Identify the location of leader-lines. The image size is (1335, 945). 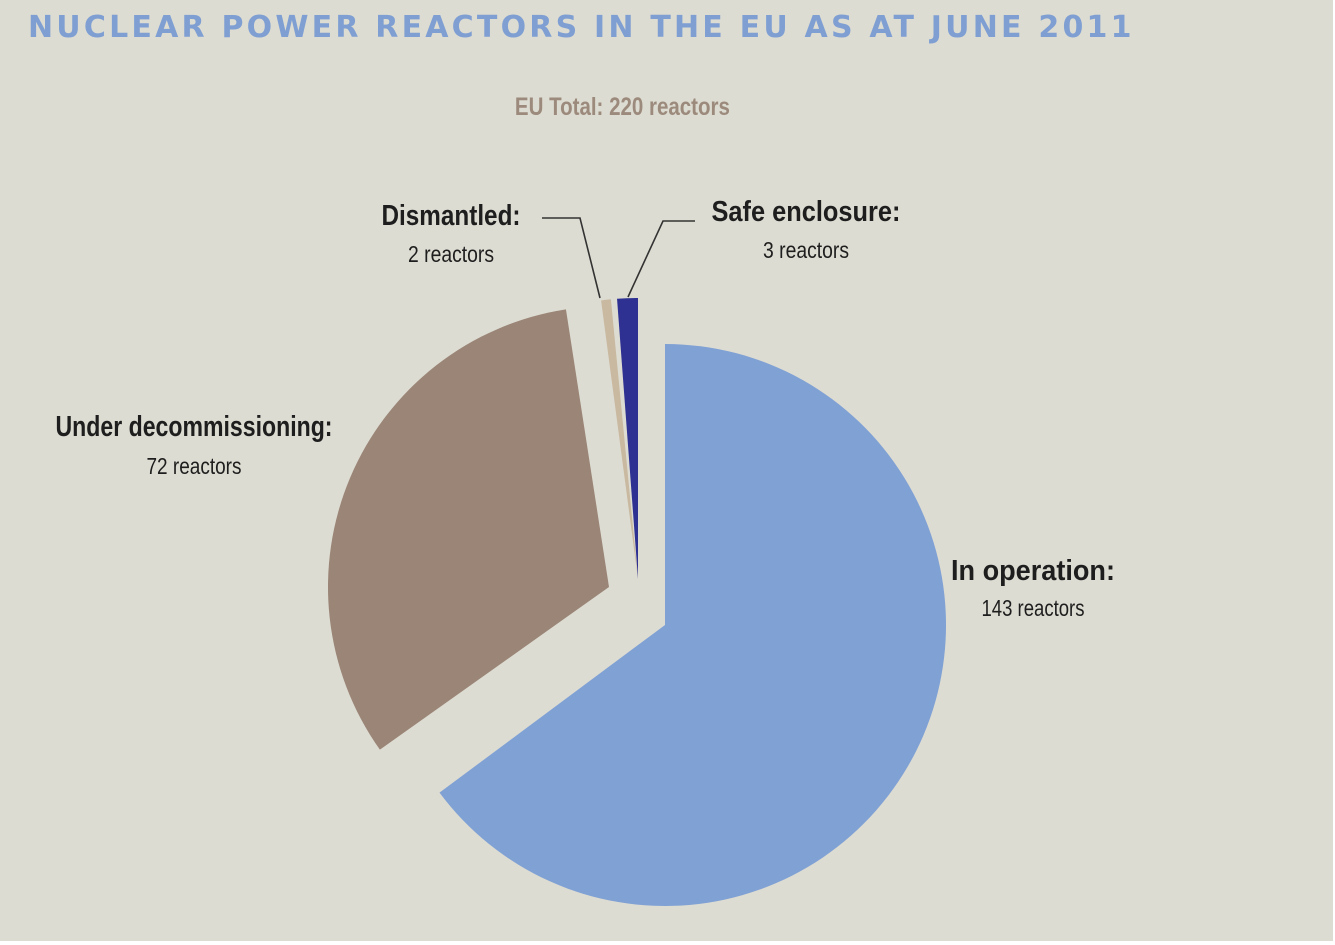
(618, 258).